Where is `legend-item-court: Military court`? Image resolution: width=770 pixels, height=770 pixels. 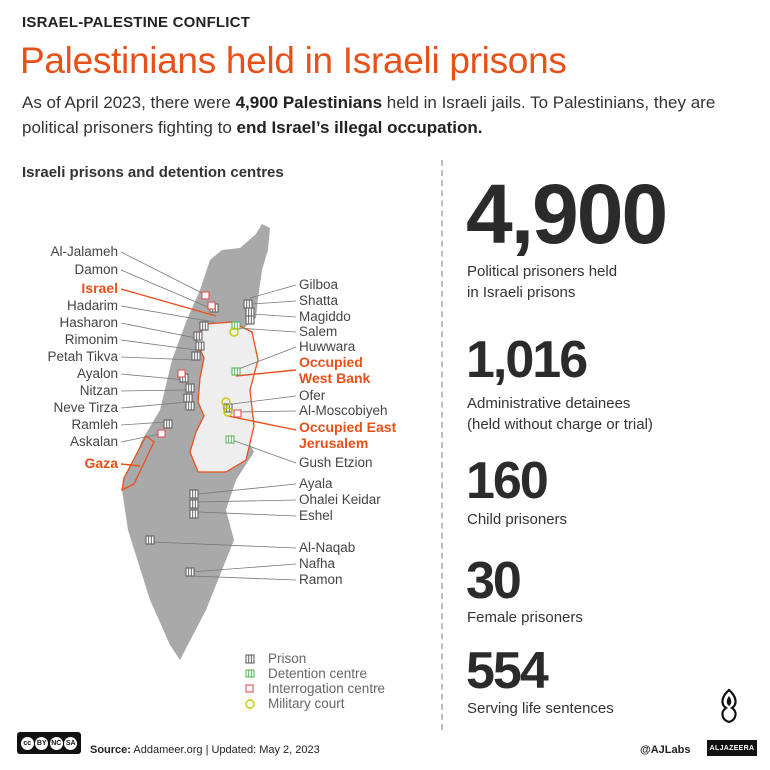 legend-item-court: Military court is located at coordinates (295, 703).